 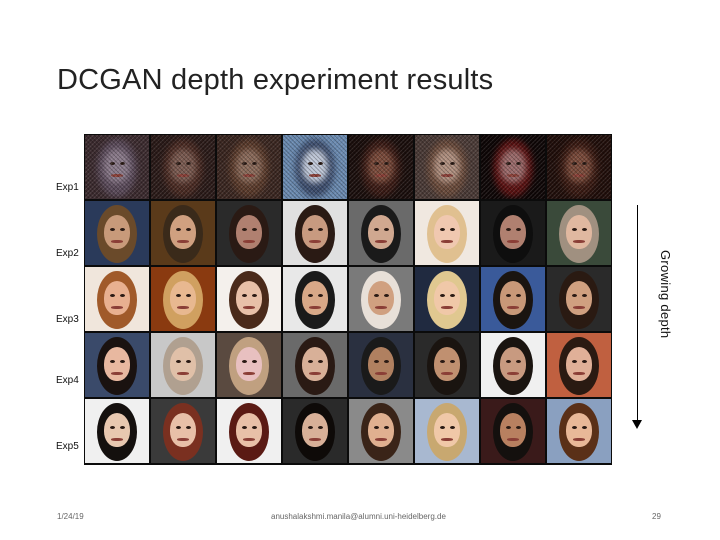 I want to click on sample-image-r3-c1, so click(x=117, y=299).